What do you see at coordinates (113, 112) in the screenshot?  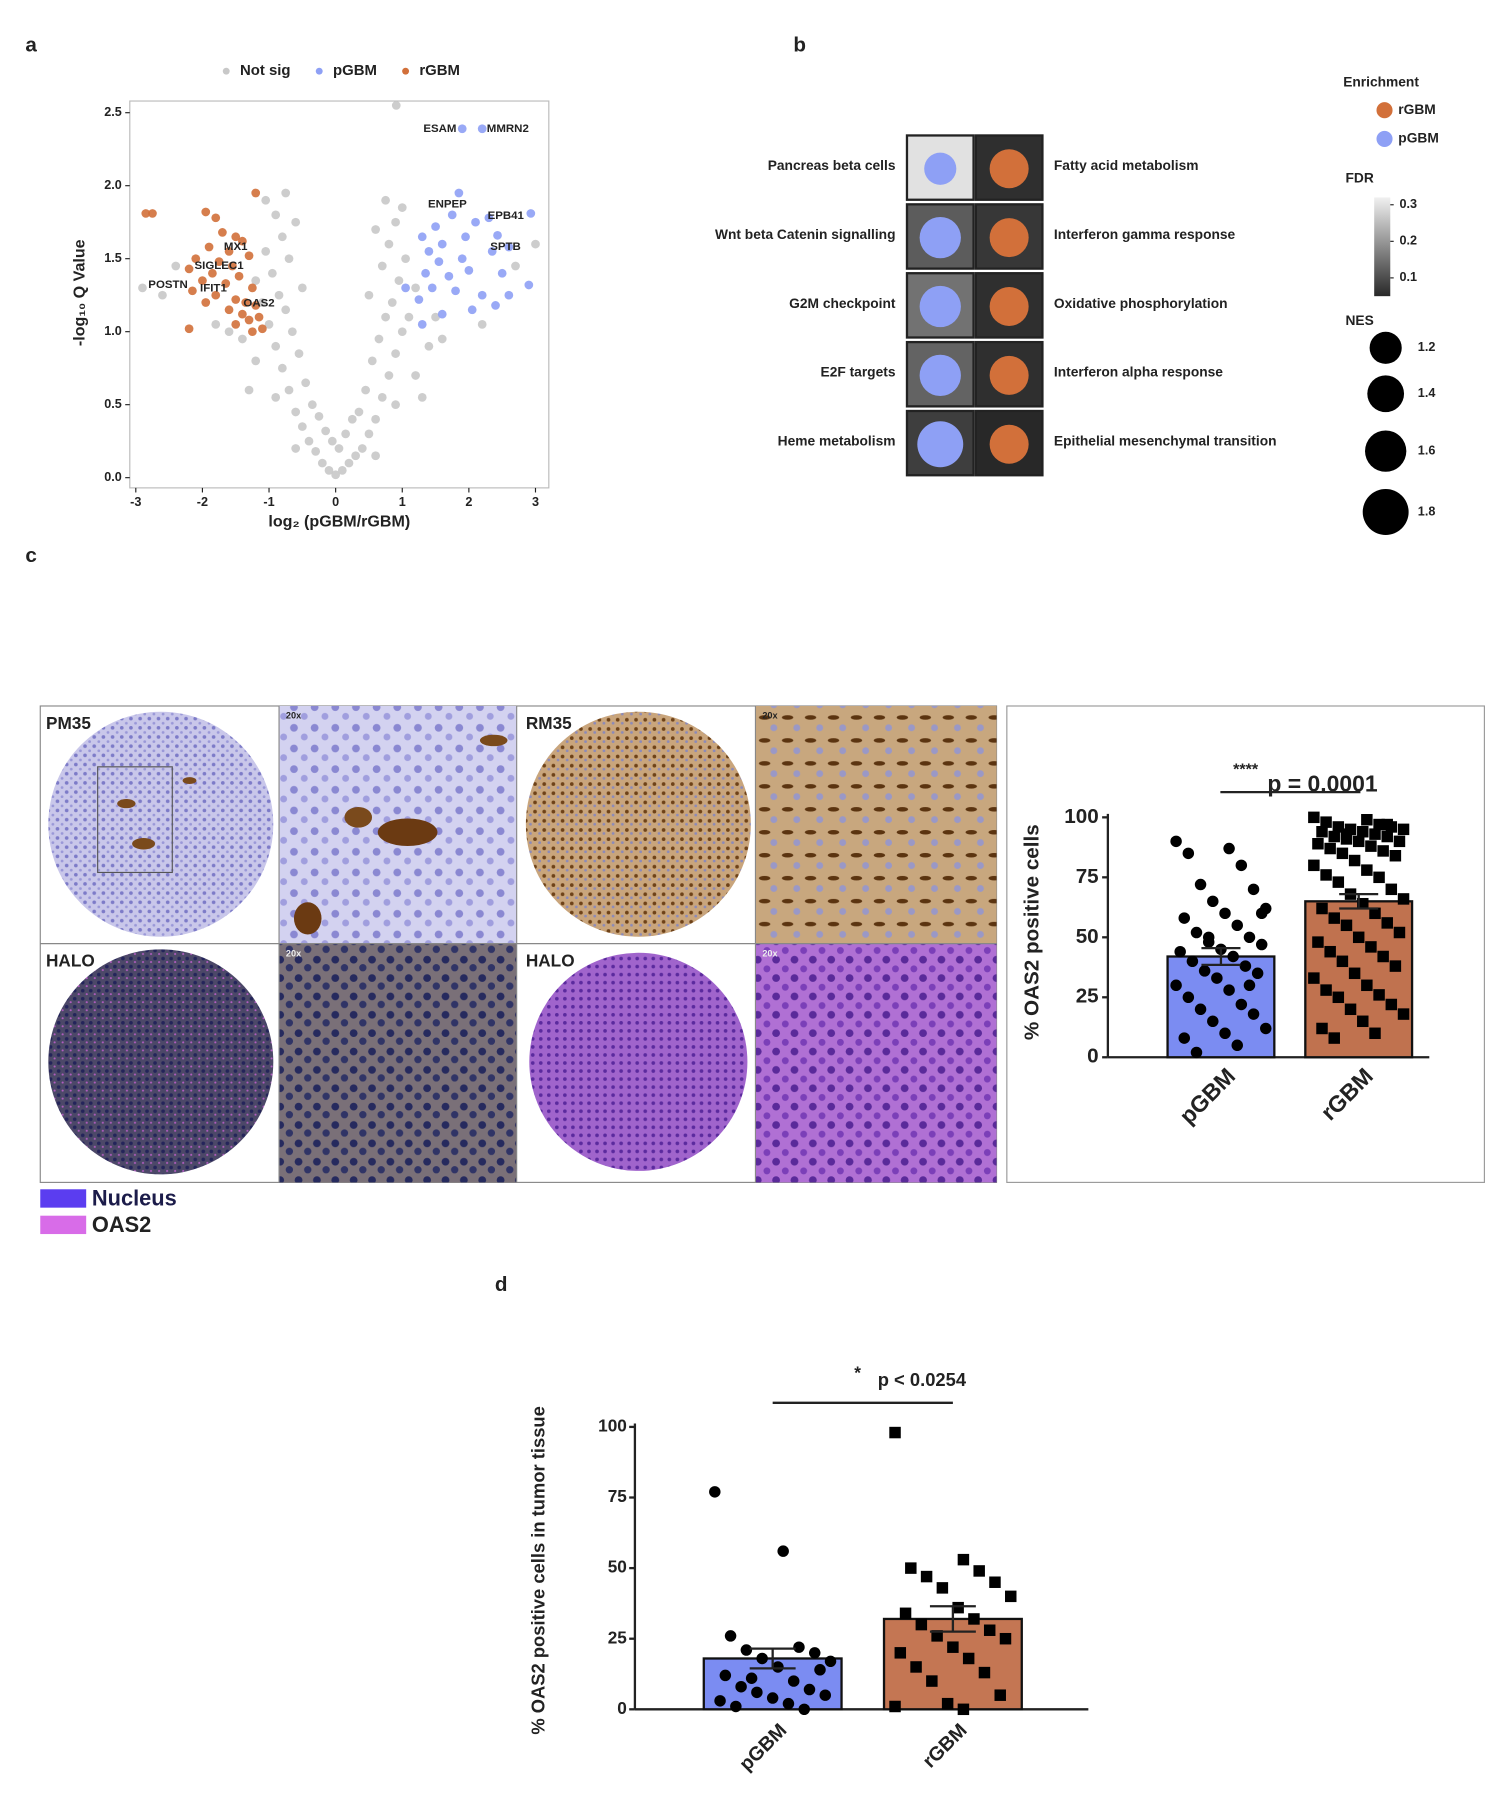 I see `y-tick-label: 2.5` at bounding box center [113, 112].